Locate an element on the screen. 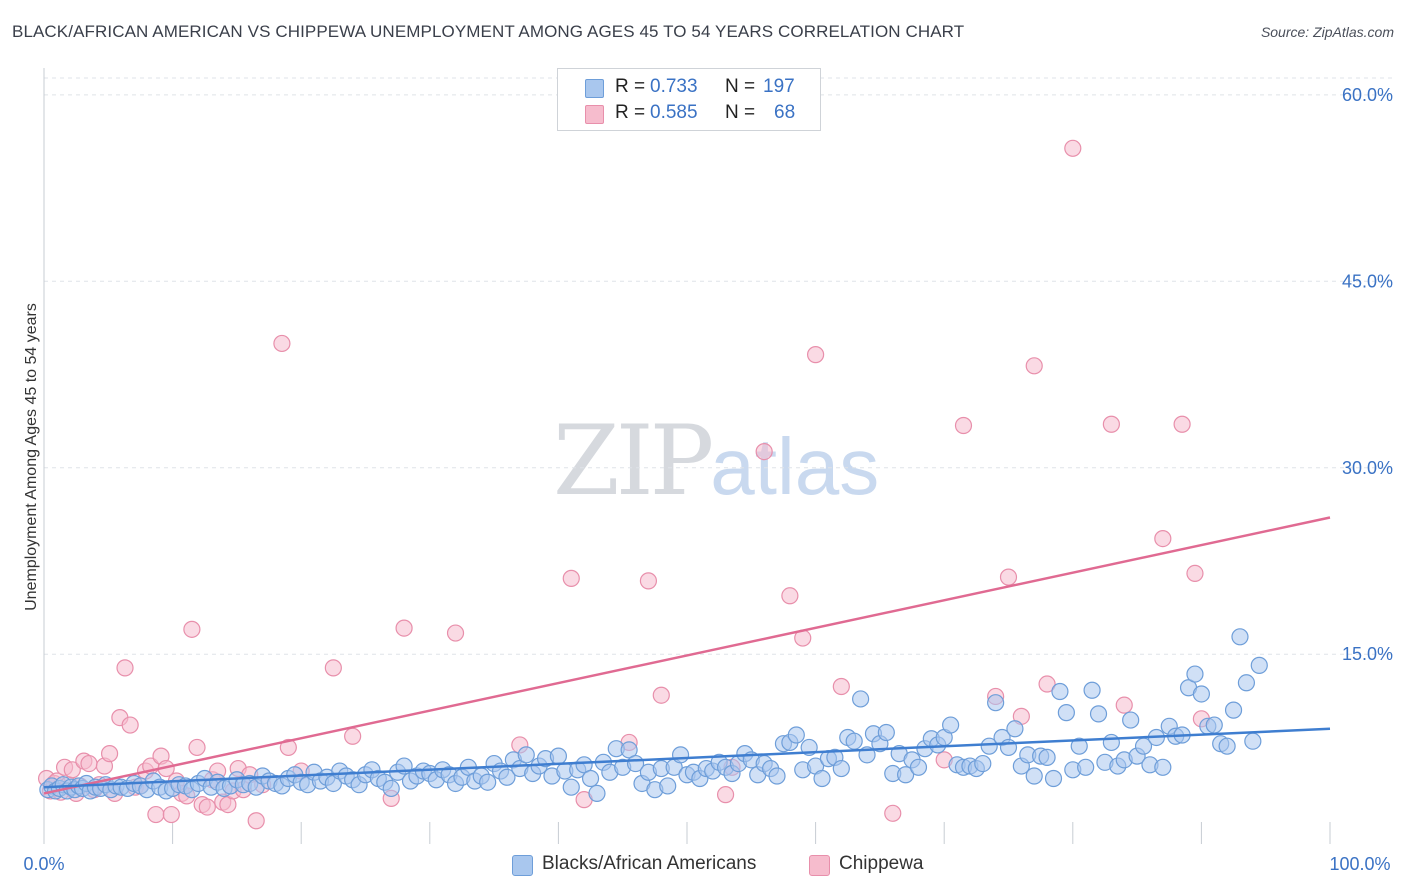  legend-n-label: N = is located at coordinates (740, 112).